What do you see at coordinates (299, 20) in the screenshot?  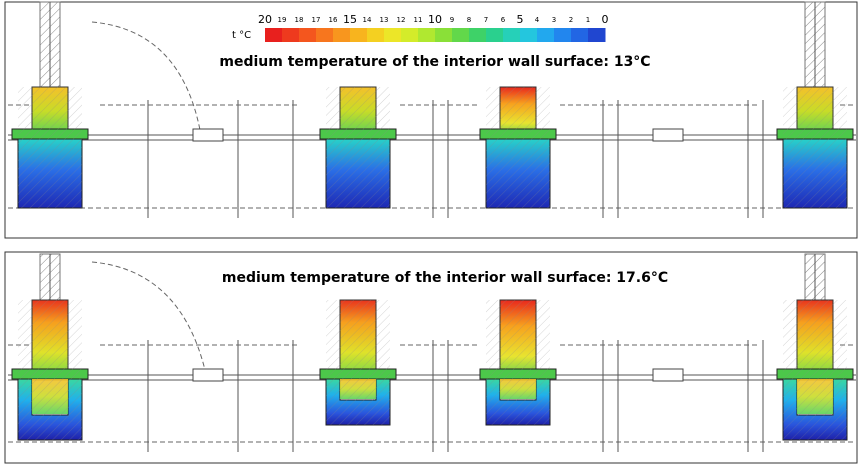 I see `legend-label: 18` at bounding box center [299, 20].